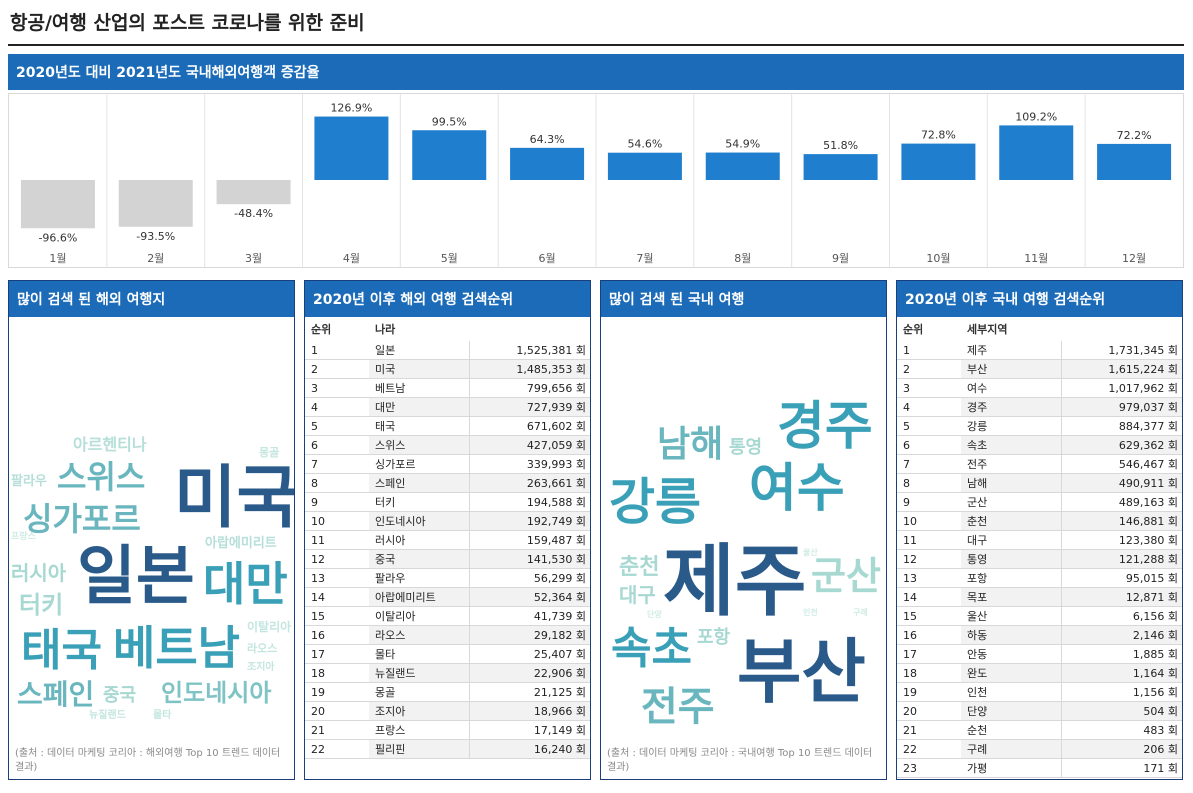 This screenshot has width=1193, height=793. I want to click on x-tick-label: 9월, so click(840, 258).